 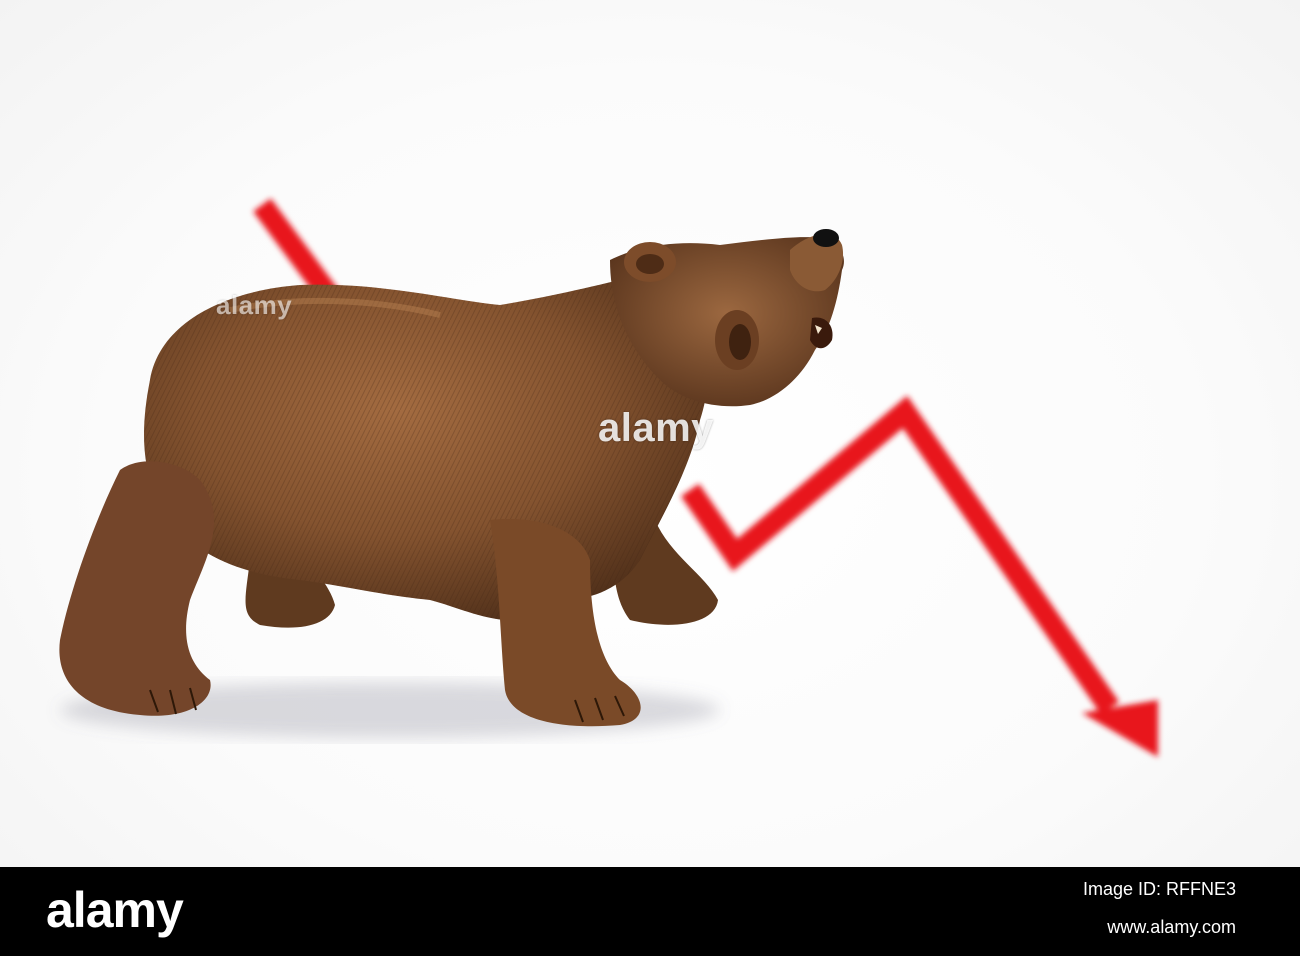 What do you see at coordinates (650, 911) in the screenshot?
I see `stock-footer-bar: alamy Image ID: RFFNE3 www.alamy.com` at bounding box center [650, 911].